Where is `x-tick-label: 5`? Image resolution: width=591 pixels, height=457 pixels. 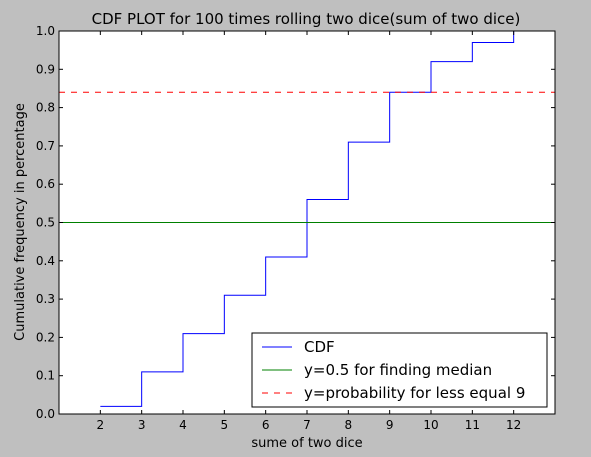 x-tick-label: 5 is located at coordinates (225, 425).